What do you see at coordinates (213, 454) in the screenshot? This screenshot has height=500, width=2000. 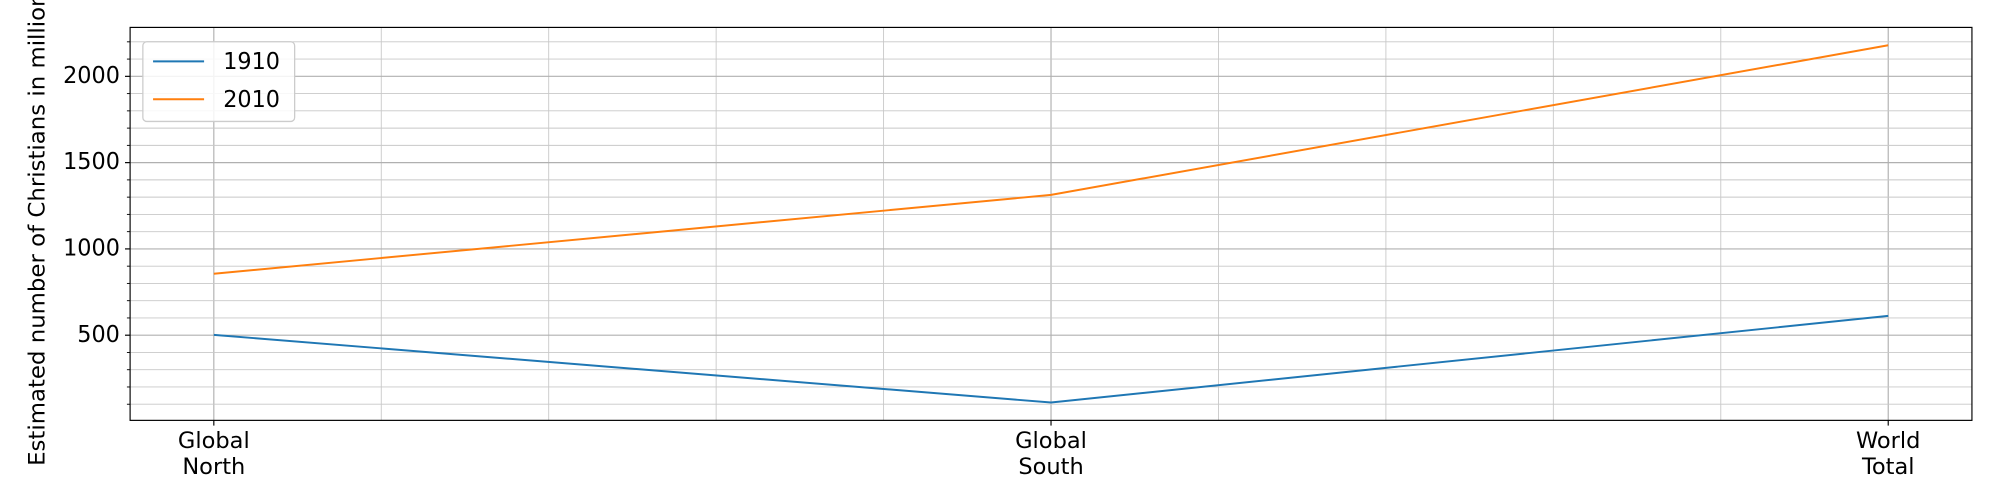 I see `x-tick-label: Global North` at bounding box center [213, 454].